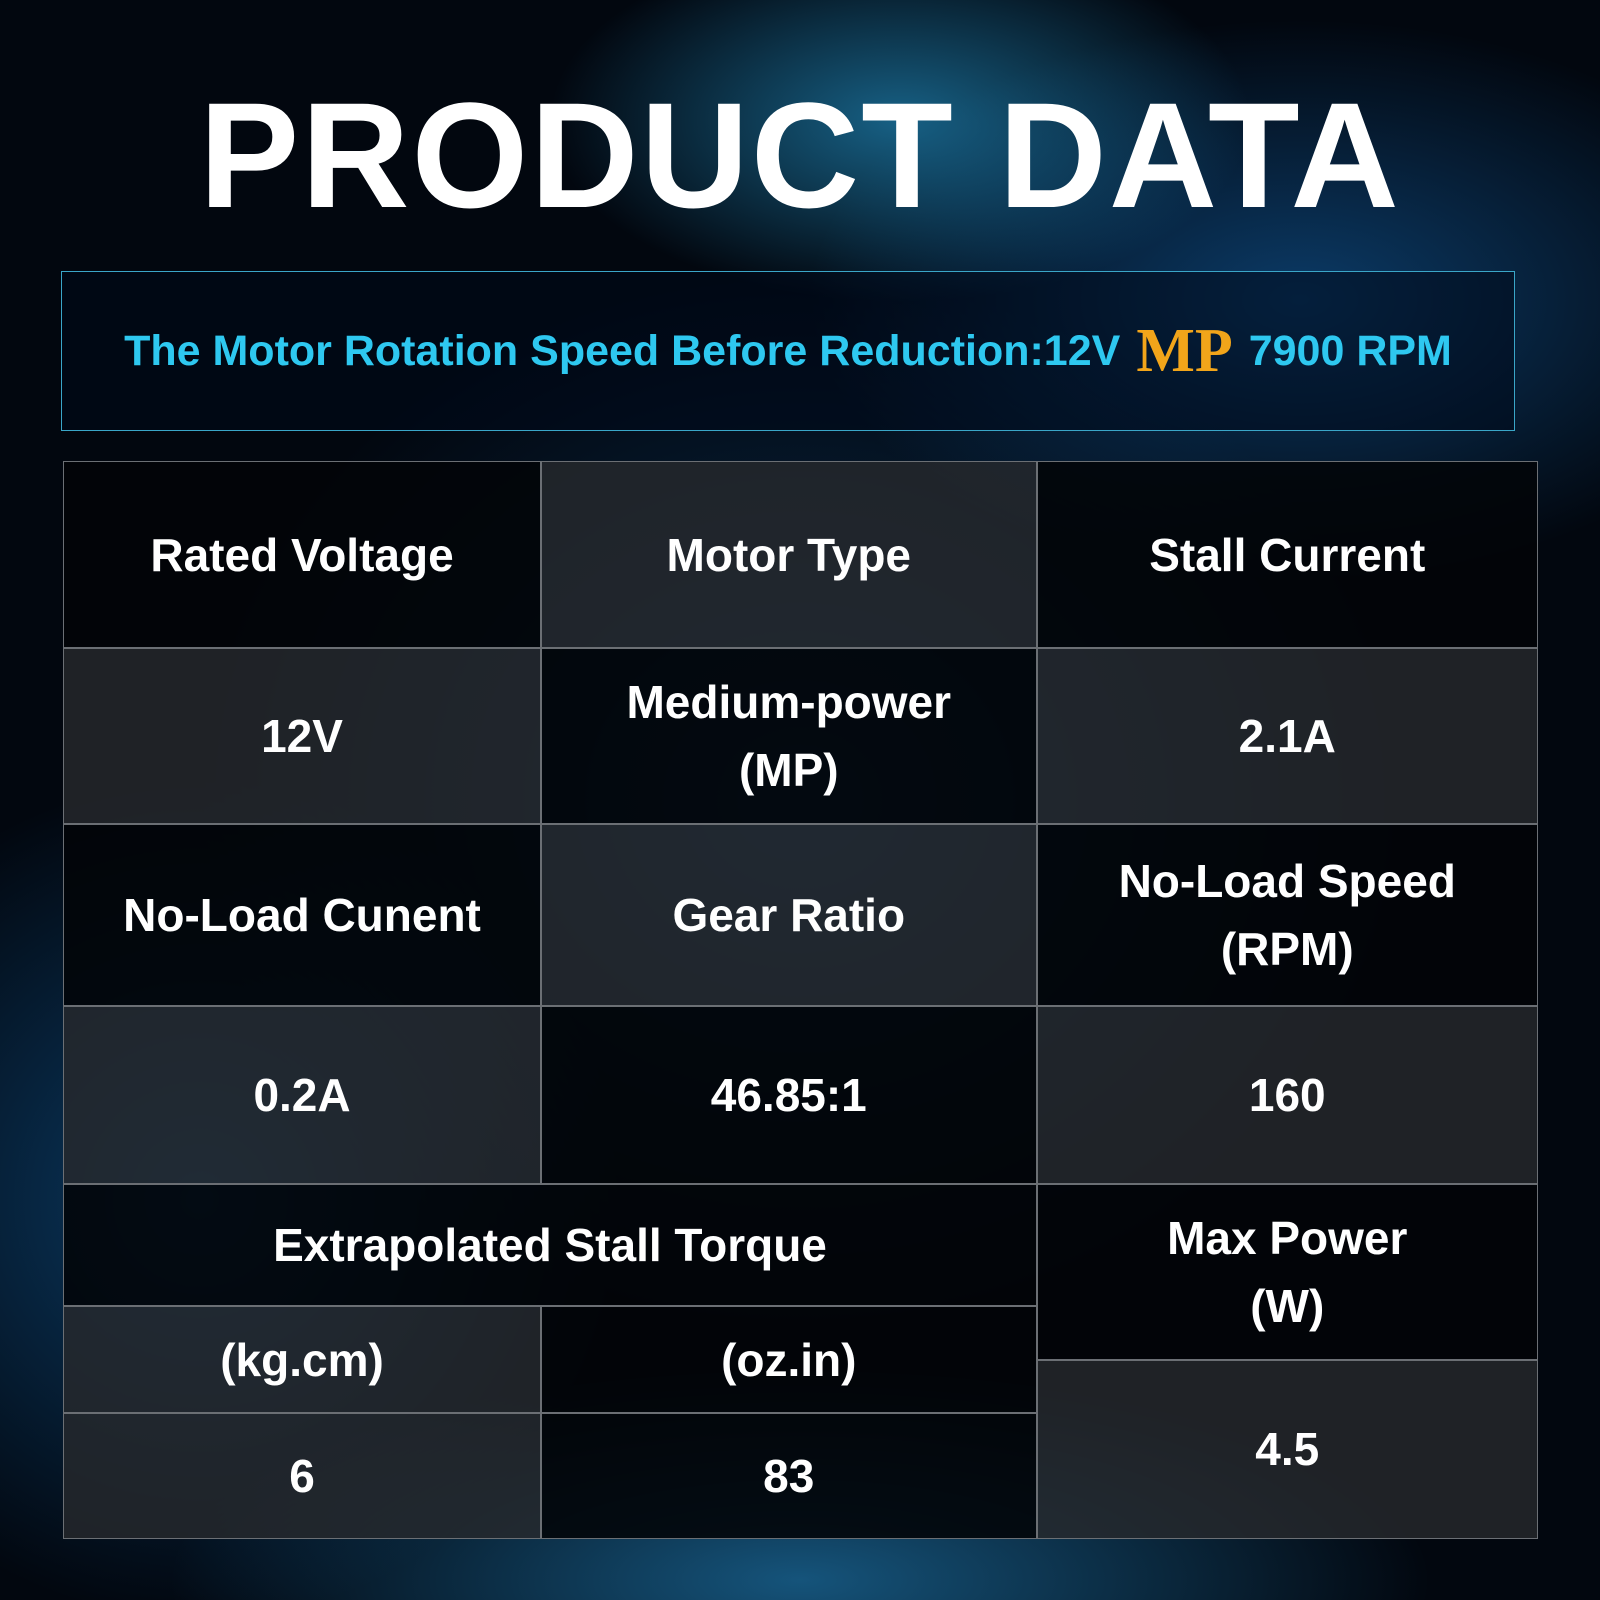  I want to click on table-cell: Gear Ratio, so click(788, 915).